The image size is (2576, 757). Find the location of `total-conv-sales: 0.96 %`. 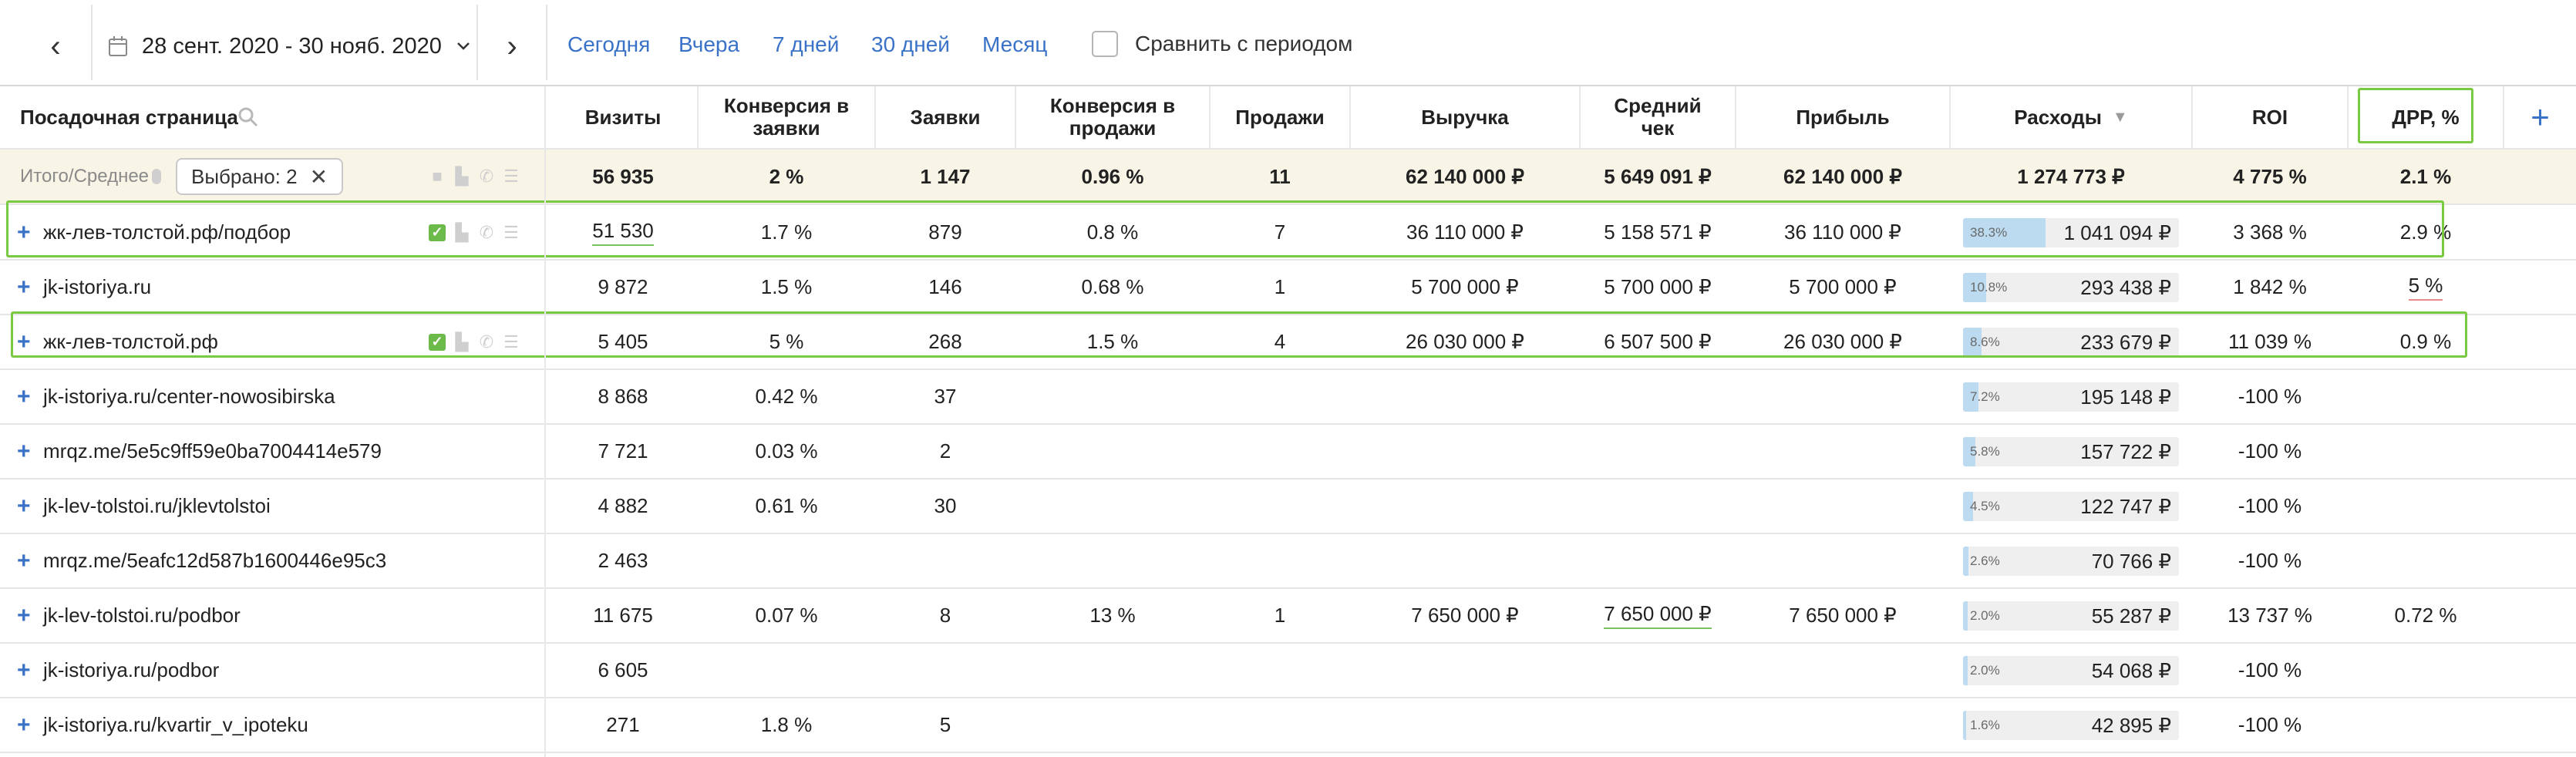

total-conv-sales: 0.96 % is located at coordinates (1112, 176).